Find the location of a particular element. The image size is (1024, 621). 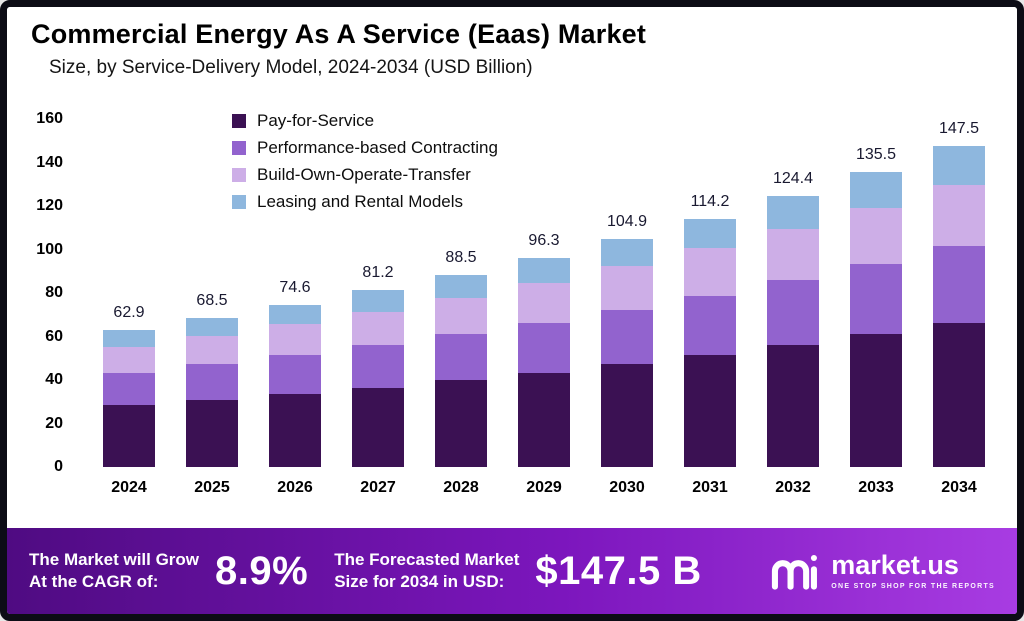

bar-column-2027: 81.2 2027 is located at coordinates (378, 308).